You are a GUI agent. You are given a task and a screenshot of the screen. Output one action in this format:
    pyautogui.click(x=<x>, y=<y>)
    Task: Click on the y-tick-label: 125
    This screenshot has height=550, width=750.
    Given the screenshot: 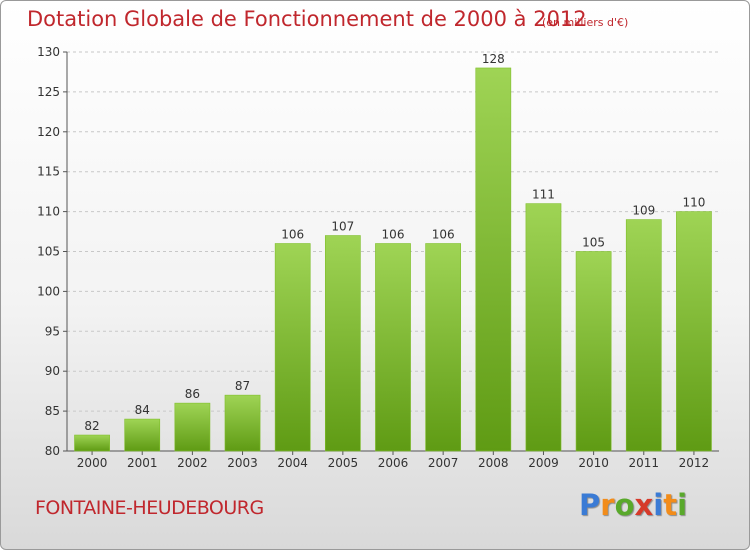 What is the action you would take?
    pyautogui.click(x=48, y=92)
    